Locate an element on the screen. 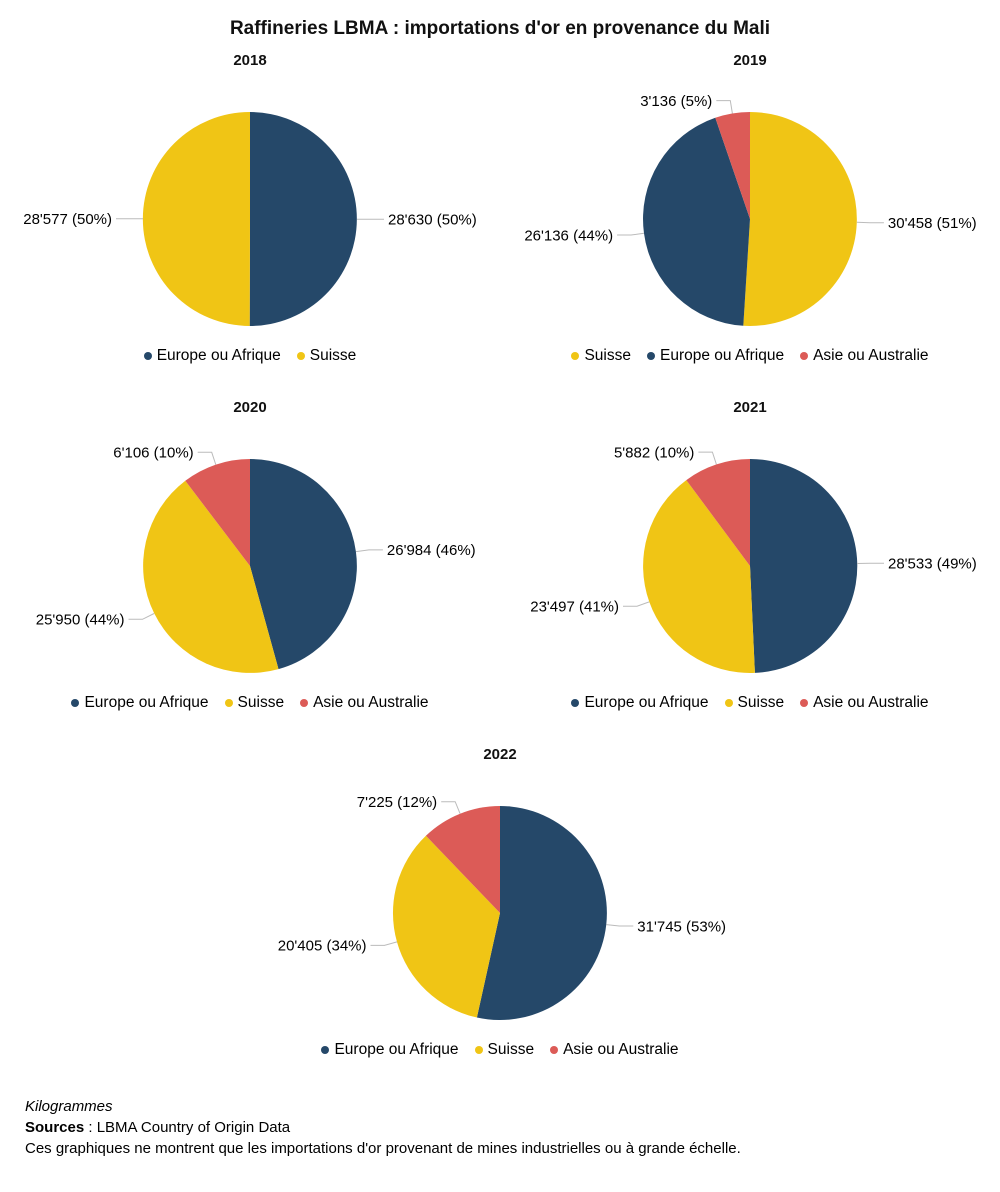 The height and width of the screenshot is (1192, 1000). chart-legend: Europe ou Afrique Suisse is located at coordinates (250, 356).